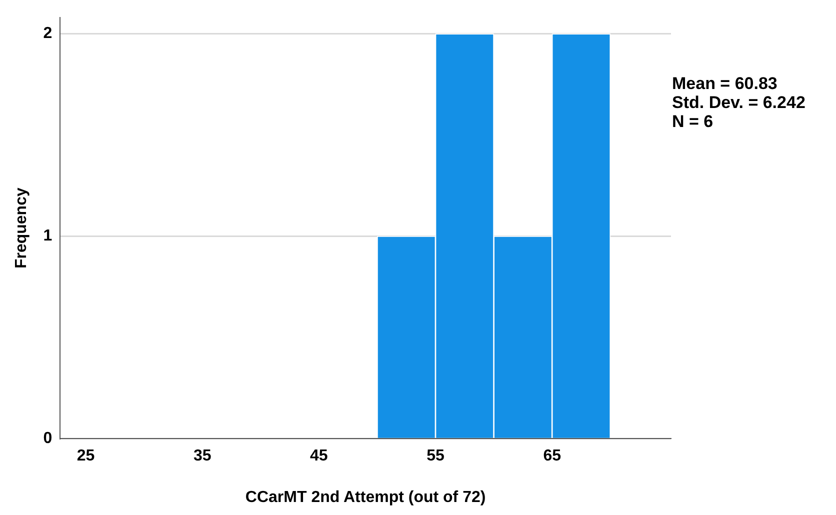 The width and height of the screenshot is (836, 515). I want to click on text: N = 6, so click(693, 121).